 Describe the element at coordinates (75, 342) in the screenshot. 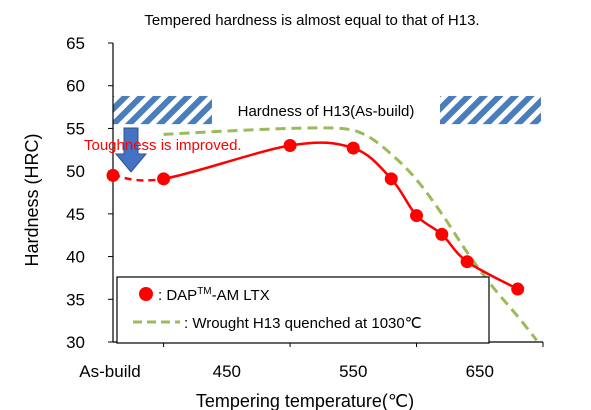

I see `y-tick-label: 30` at that location.